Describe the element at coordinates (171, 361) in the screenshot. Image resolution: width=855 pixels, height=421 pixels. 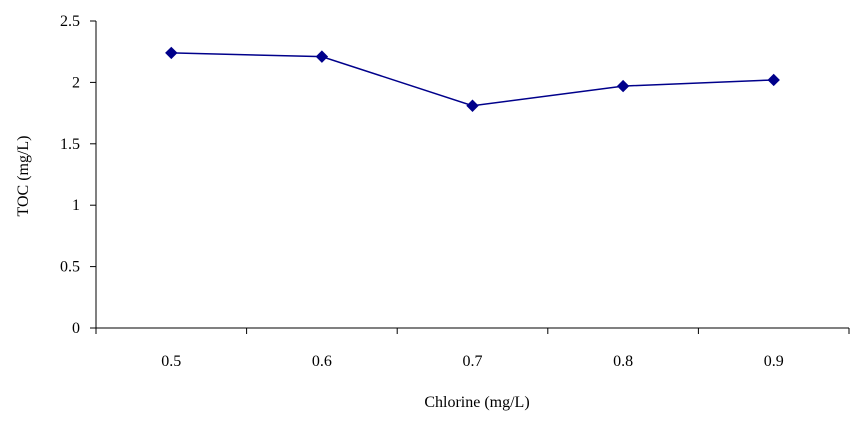
I see `x-tick-label: 0.5` at that location.